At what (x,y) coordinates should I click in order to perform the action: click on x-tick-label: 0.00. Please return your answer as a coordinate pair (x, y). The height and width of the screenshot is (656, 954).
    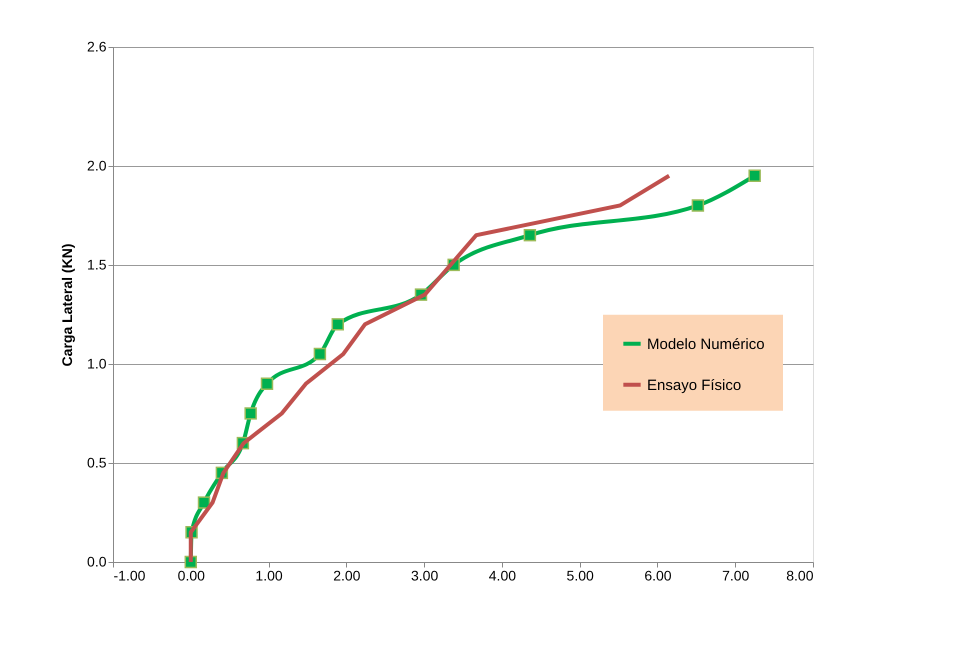
    Looking at the image, I should click on (192, 576).